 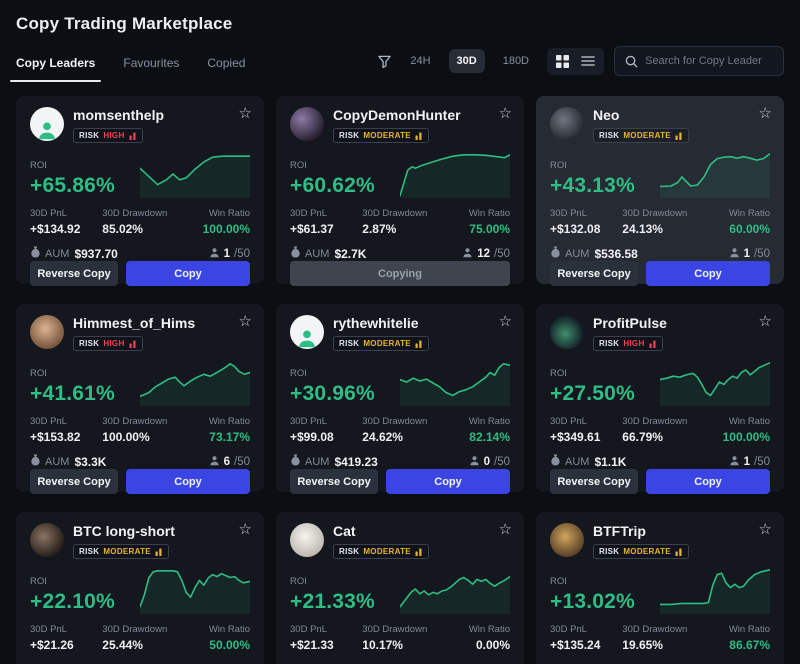 What do you see at coordinates (226, 63) in the screenshot?
I see `tab-copied: Copied` at bounding box center [226, 63].